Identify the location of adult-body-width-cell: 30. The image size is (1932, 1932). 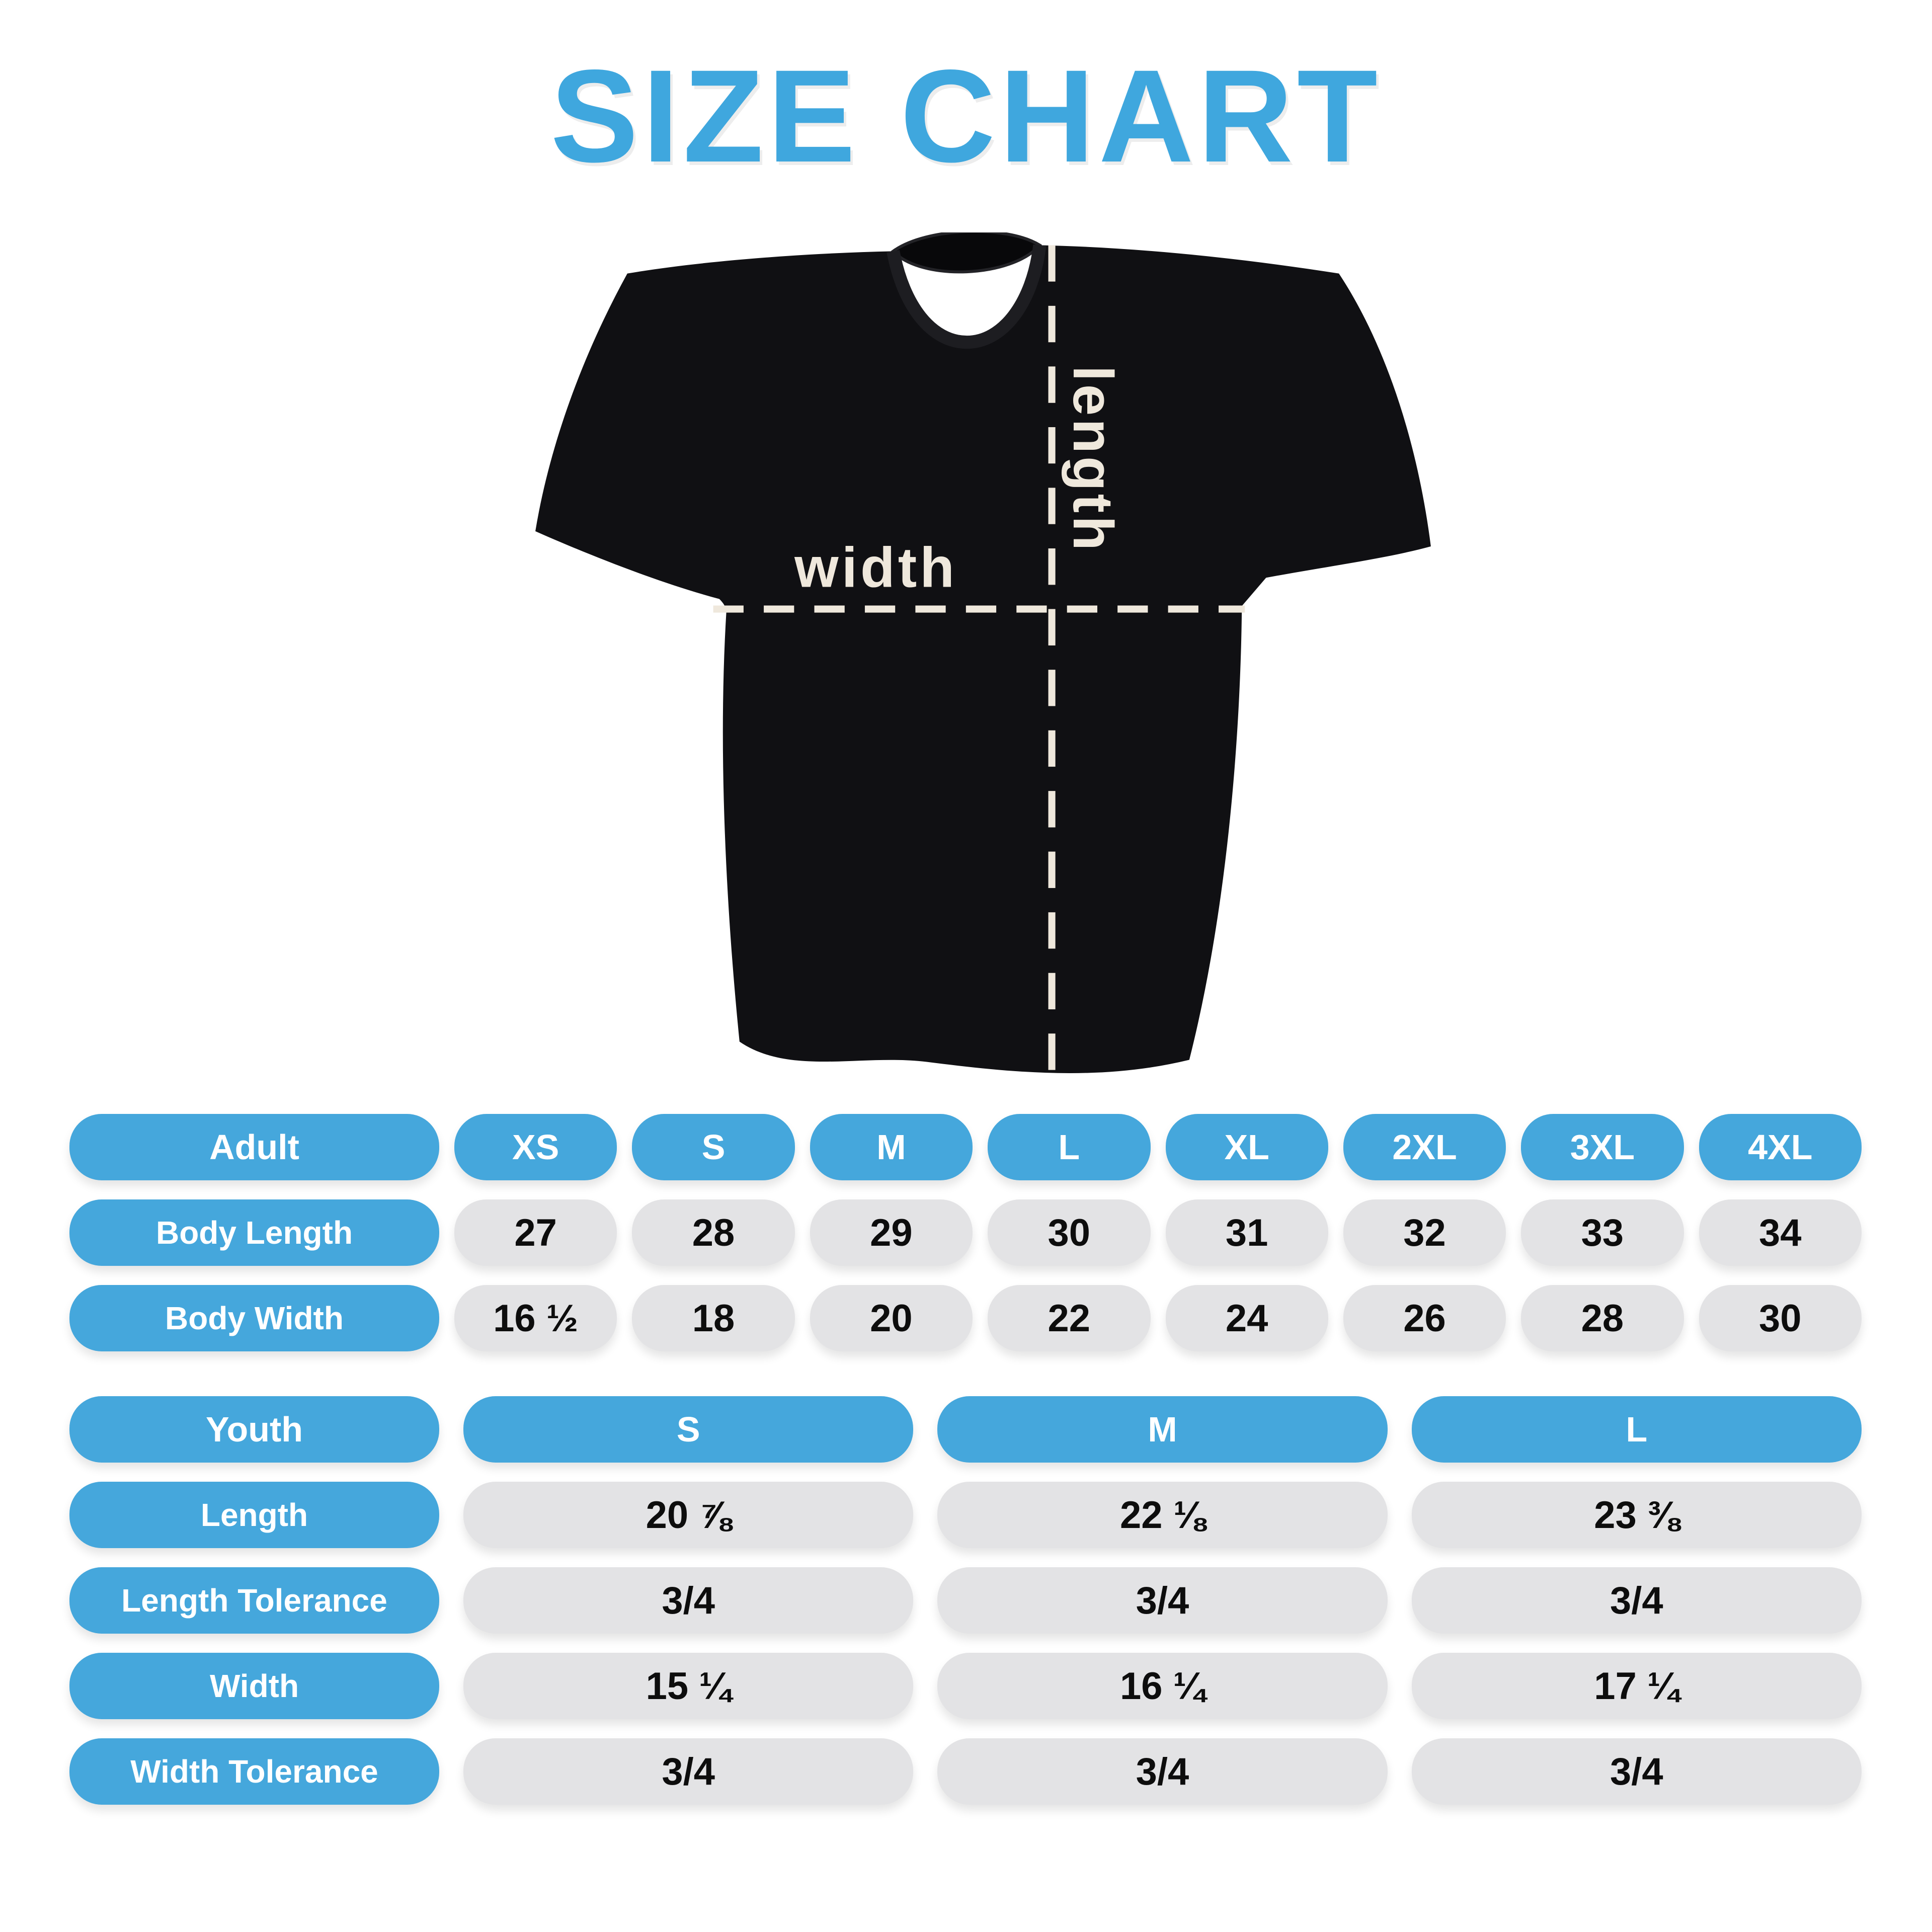
(1781, 1318).